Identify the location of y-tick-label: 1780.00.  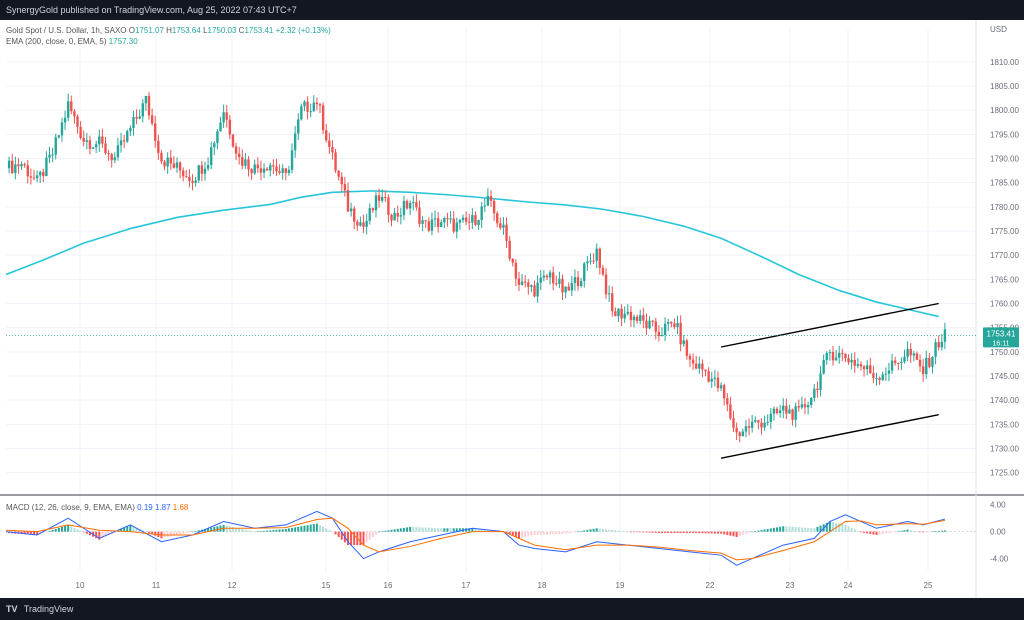
(1004, 207).